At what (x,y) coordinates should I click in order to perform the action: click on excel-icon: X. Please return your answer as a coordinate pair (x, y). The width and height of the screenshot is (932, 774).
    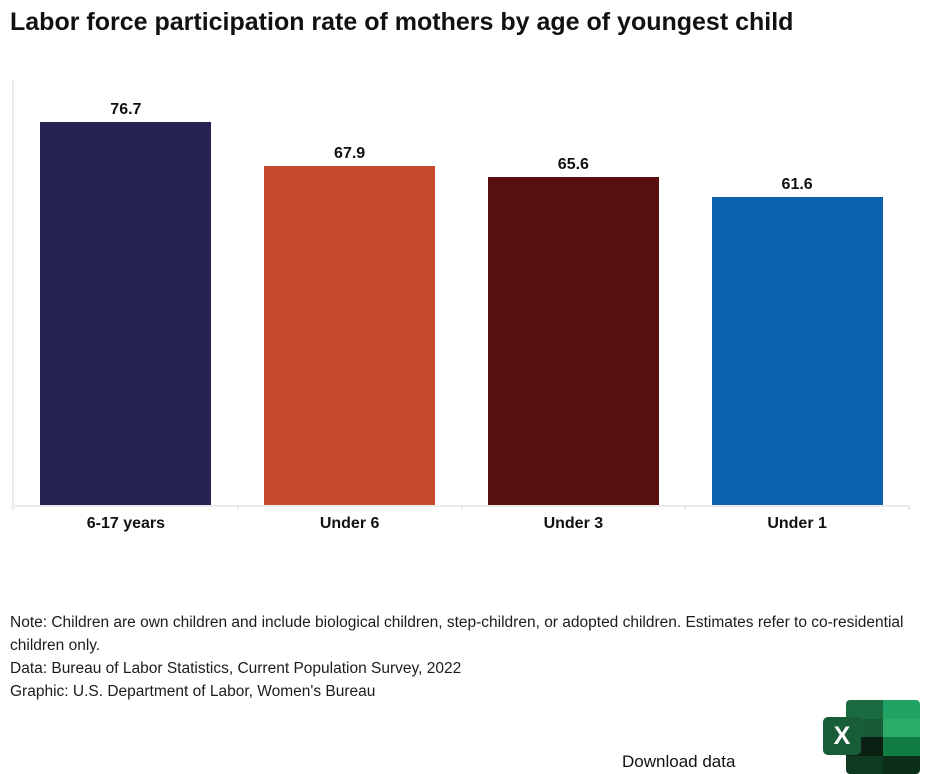
    Looking at the image, I should click on (871, 737).